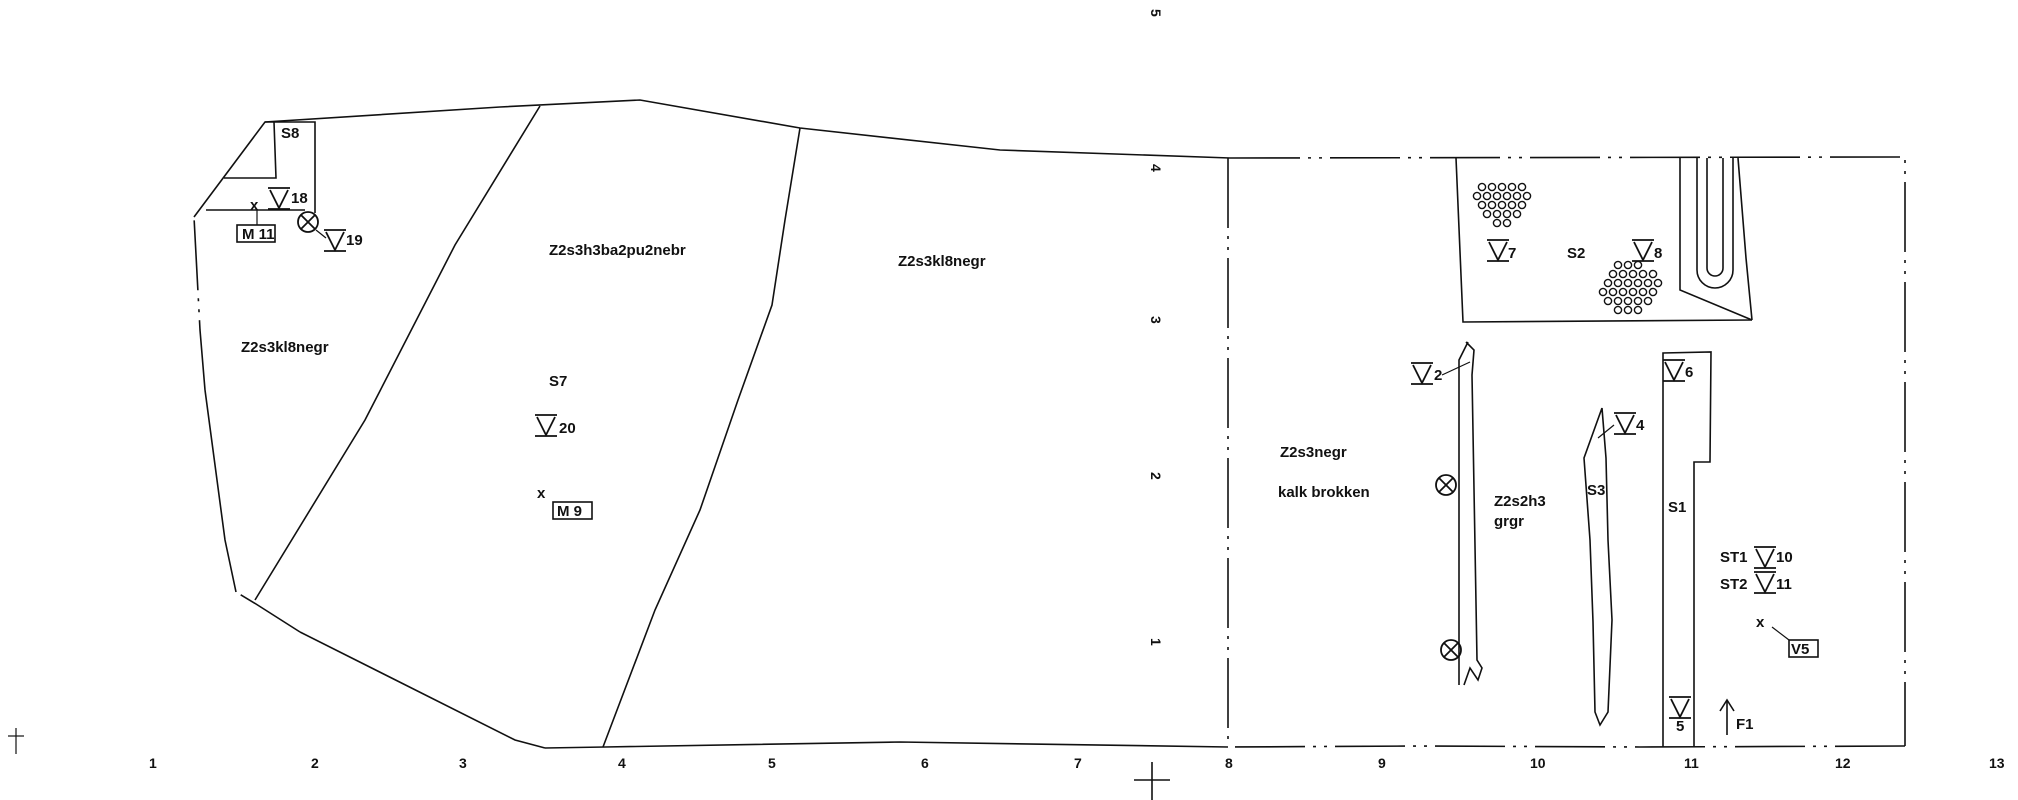  Describe the element at coordinates (1596, 490) in the screenshot. I see `feature-label-s3: S3` at that location.